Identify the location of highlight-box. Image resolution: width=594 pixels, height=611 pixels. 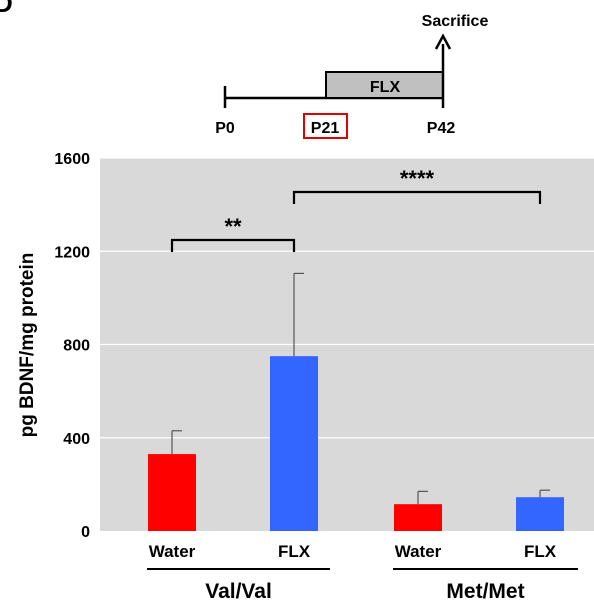
(325, 126).